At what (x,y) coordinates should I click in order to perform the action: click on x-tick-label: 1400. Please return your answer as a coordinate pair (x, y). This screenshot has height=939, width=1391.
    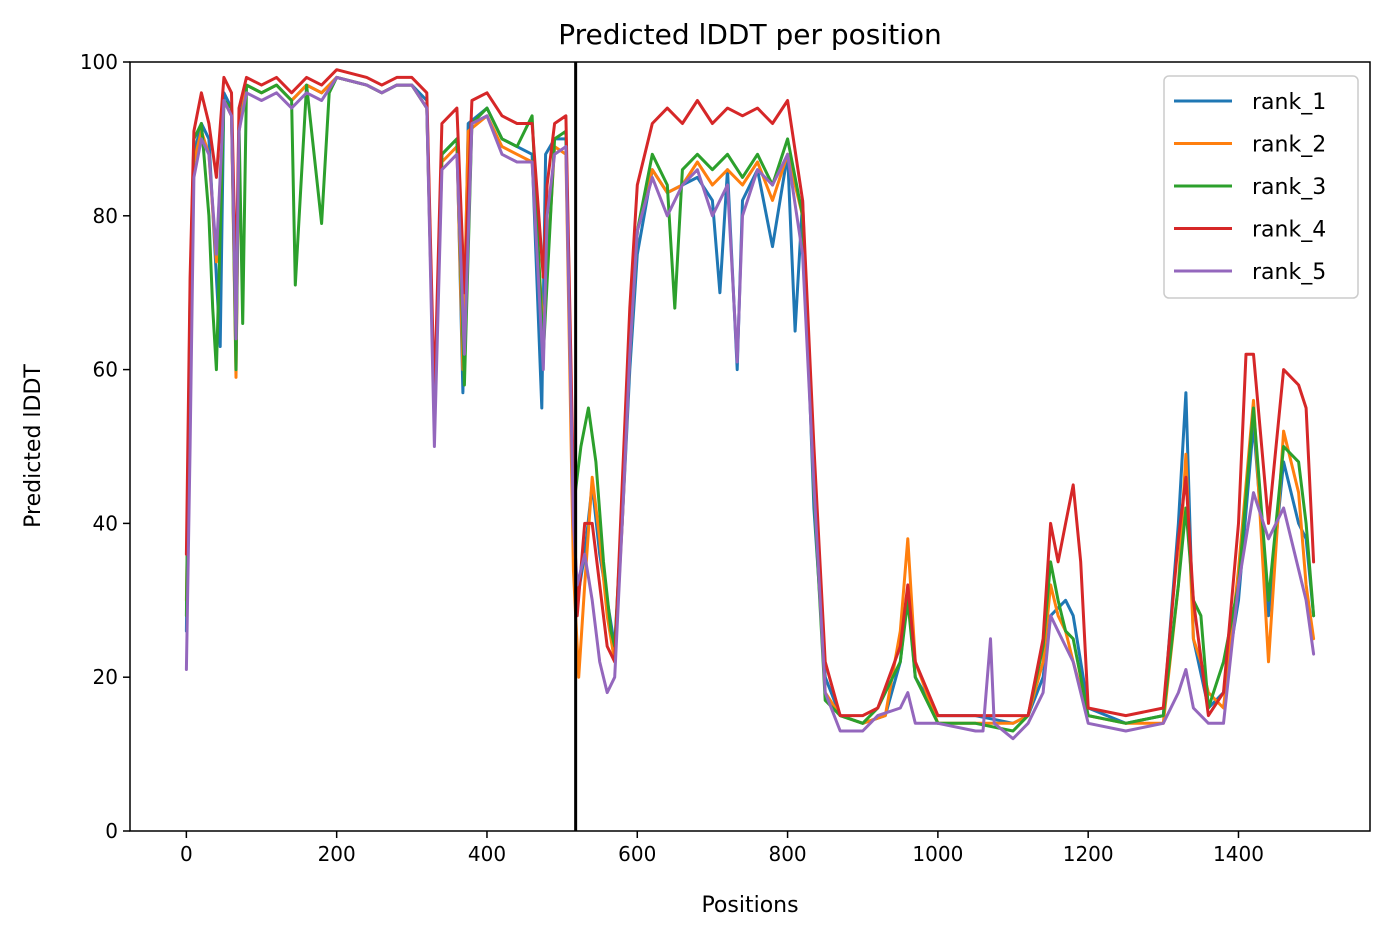
    Looking at the image, I should click on (1238, 854).